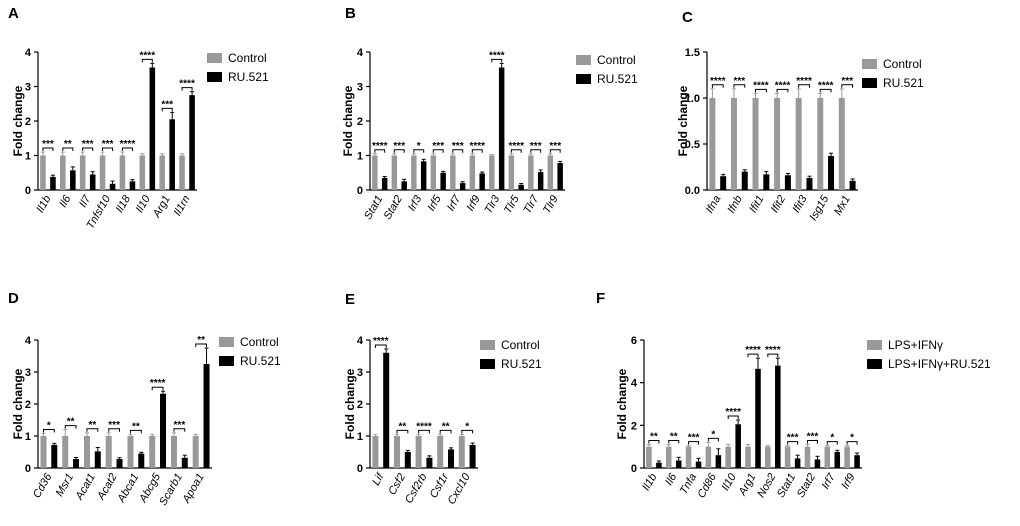 The height and width of the screenshot is (526, 1020). I want to click on panel-letter: C, so click(687, 17).